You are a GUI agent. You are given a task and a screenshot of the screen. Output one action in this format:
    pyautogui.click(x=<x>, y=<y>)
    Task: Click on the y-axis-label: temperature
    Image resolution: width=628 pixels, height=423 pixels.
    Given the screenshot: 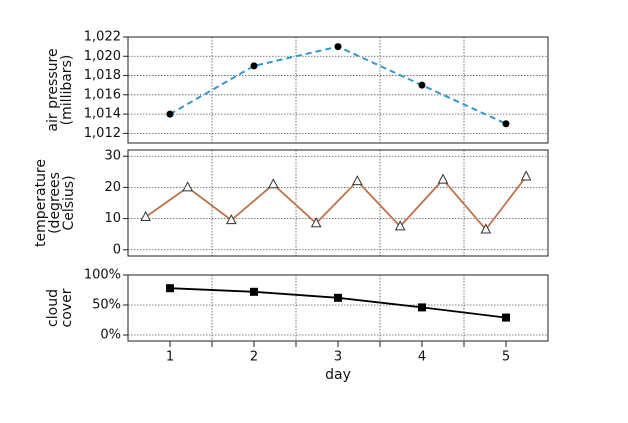 What is the action you would take?
    pyautogui.click(x=41, y=203)
    